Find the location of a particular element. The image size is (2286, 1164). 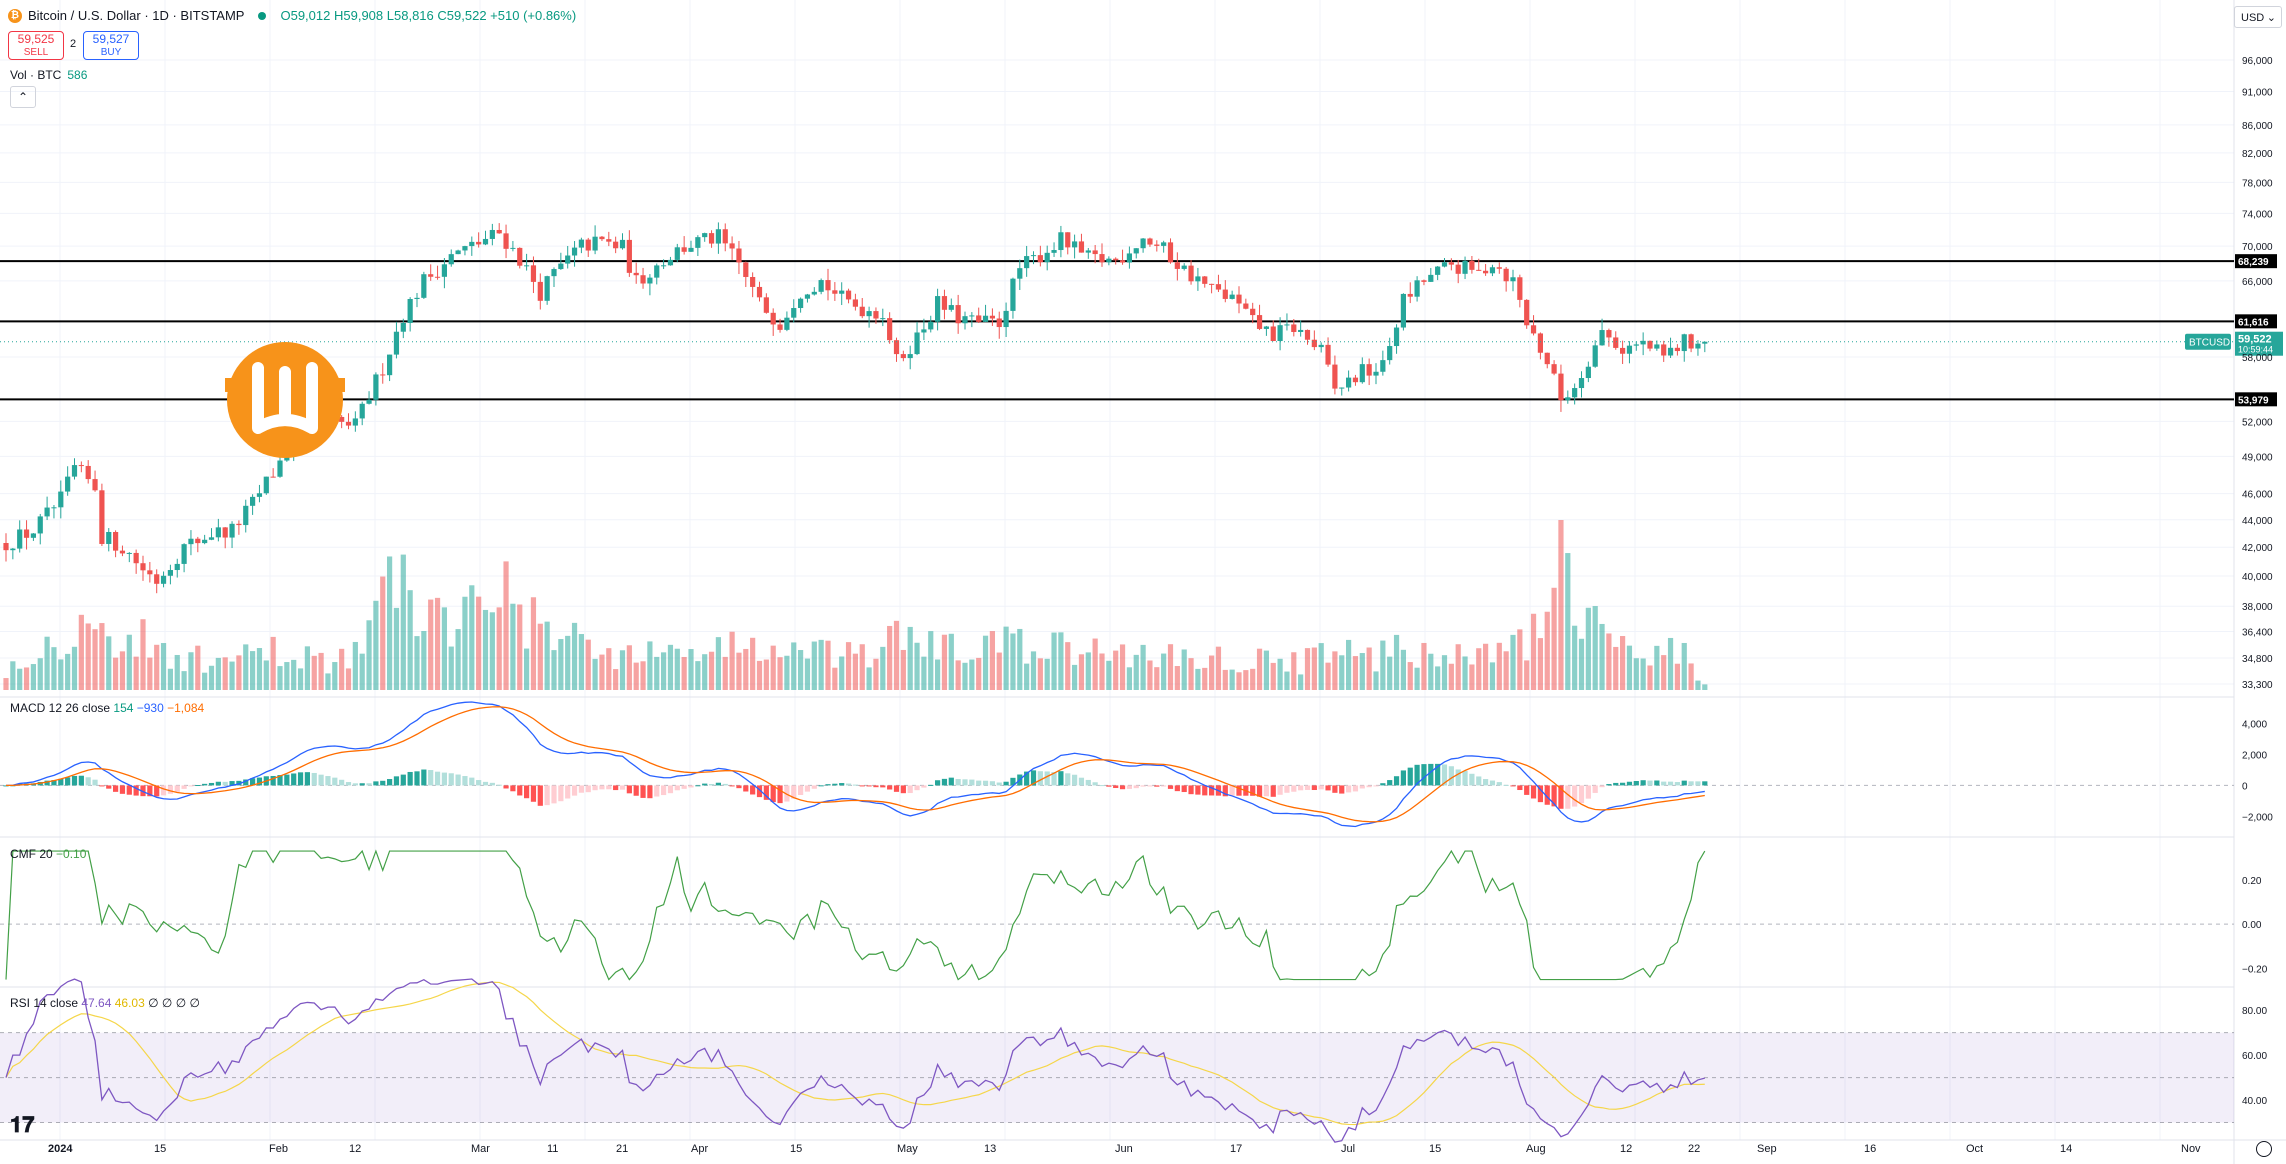

buy-button: 59,527 BUY is located at coordinates (111, 45).